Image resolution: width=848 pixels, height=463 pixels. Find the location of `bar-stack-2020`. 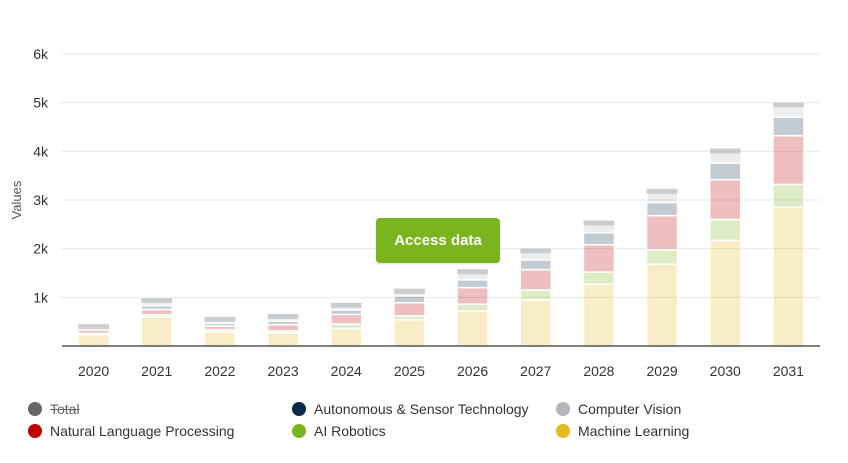

bar-stack-2020 is located at coordinates (93, 335).